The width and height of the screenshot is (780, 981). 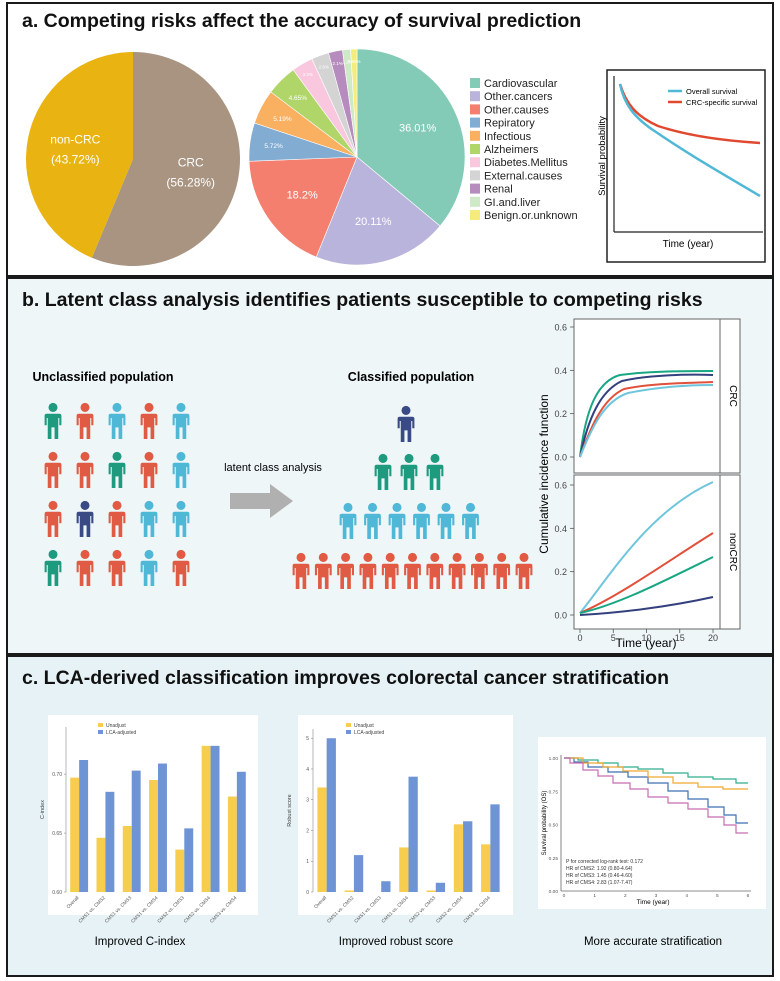 I want to click on km-background, so click(x=652, y=823).